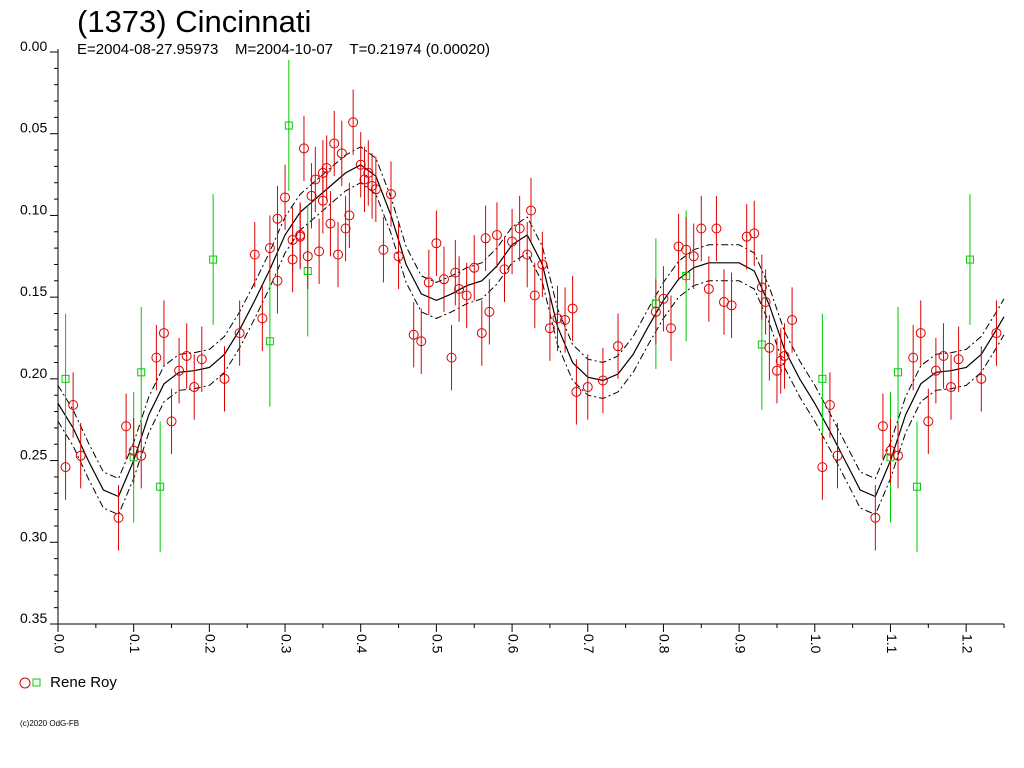  What do you see at coordinates (33, 209) in the screenshot?
I see `y-tick-label: 0.10` at bounding box center [33, 209].